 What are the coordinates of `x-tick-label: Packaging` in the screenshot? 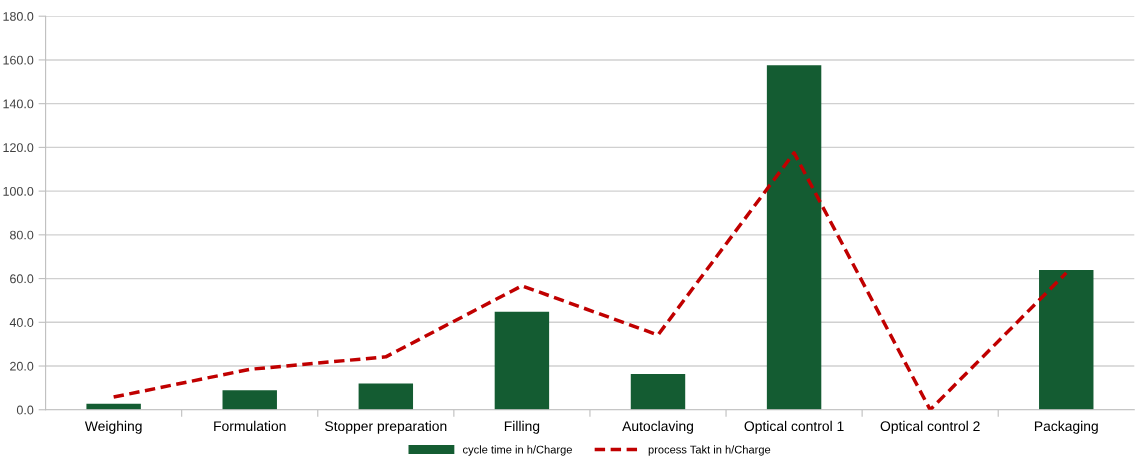 It's located at (1066, 427).